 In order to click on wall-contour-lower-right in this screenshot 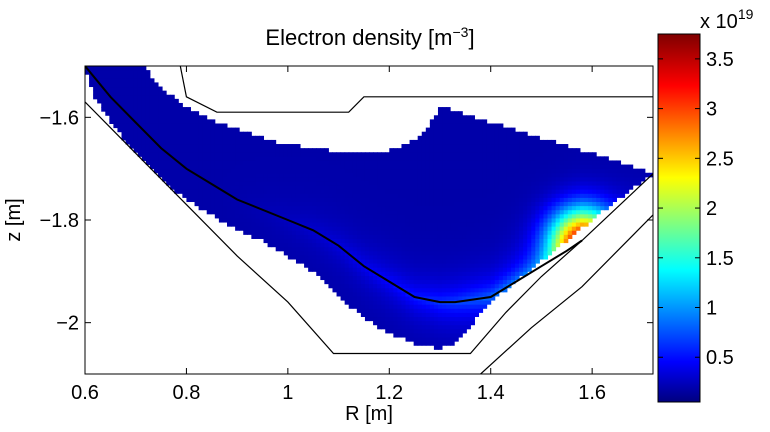, I will do `click(566, 294)`.